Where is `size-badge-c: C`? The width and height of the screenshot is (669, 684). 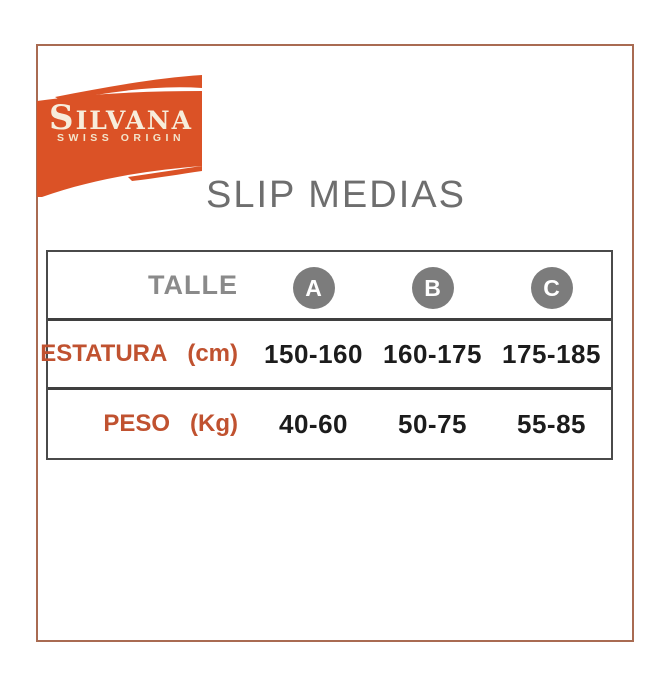
size-badge-c: C is located at coordinates (551, 288).